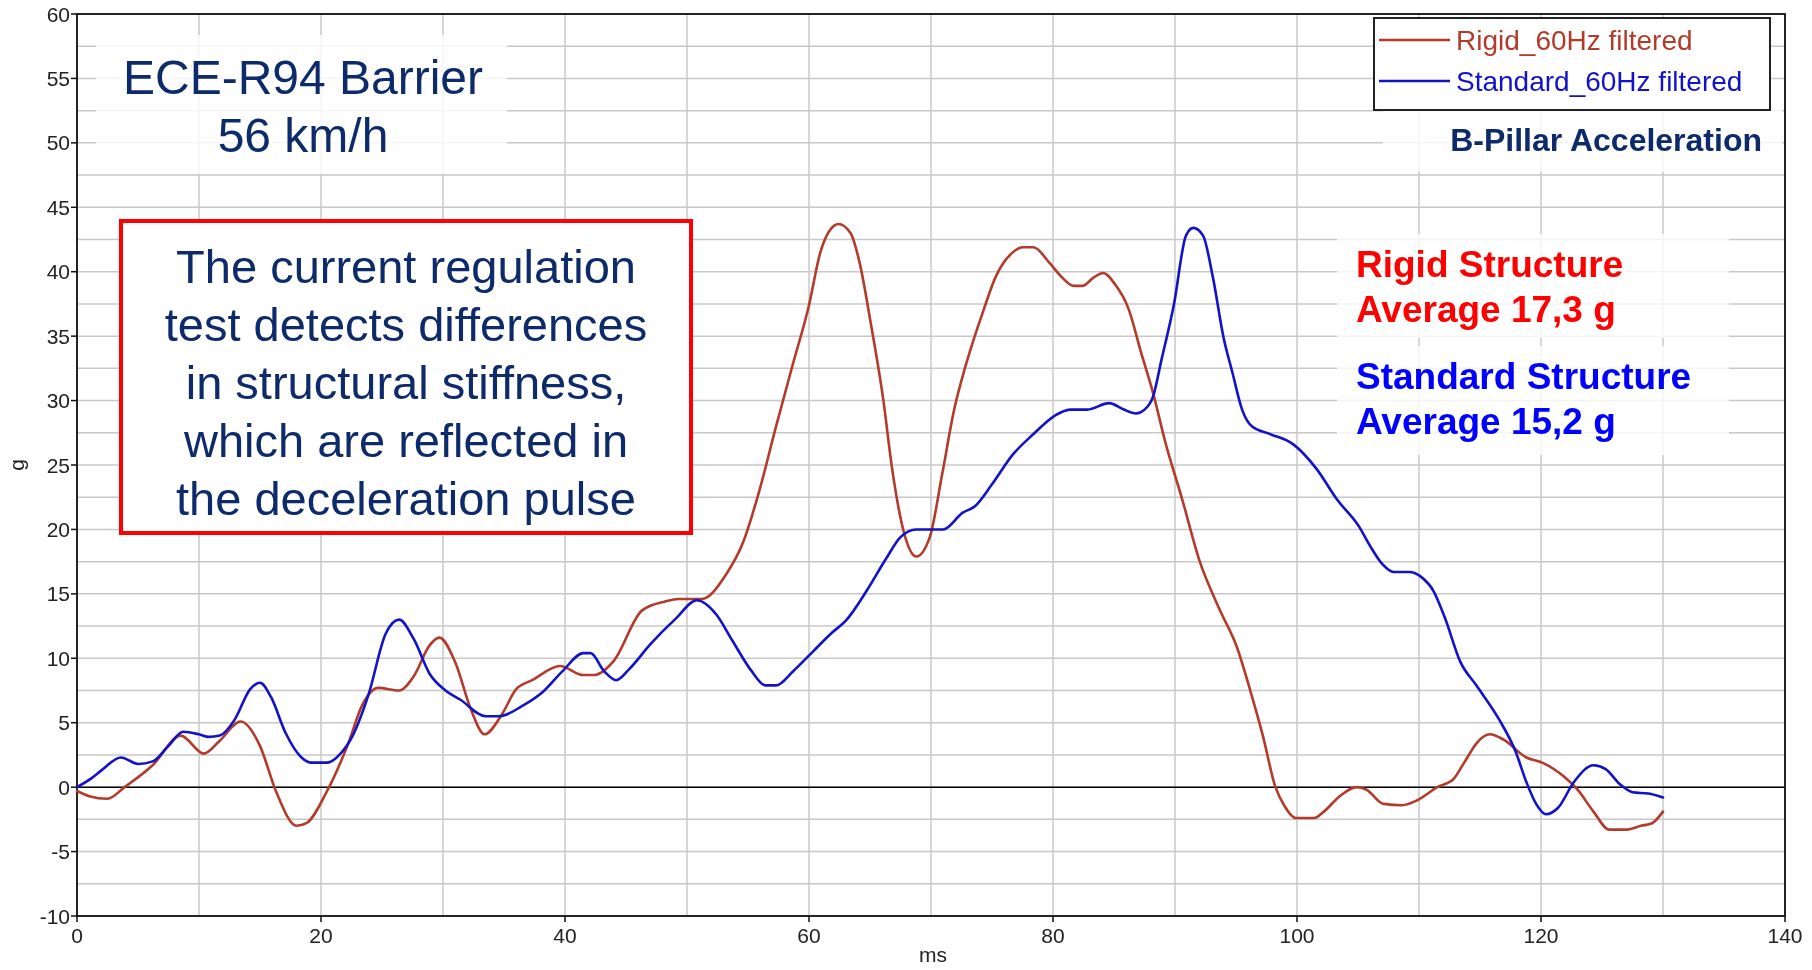 This screenshot has height=970, width=1812. I want to click on x-tick-label: 80, so click(1053, 935).